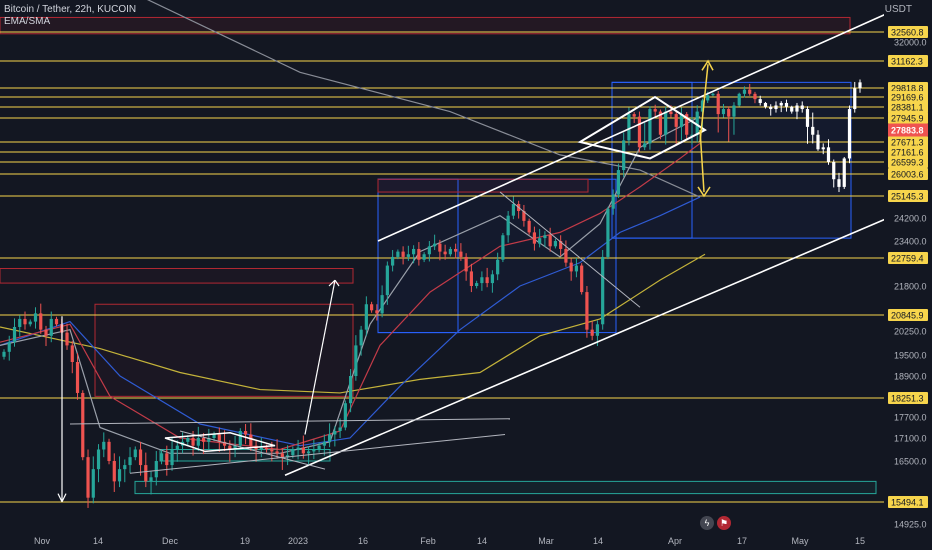 This screenshot has width=932, height=550. Describe the element at coordinates (337, 283) in the screenshot. I see `arrow-up-head-r` at that location.